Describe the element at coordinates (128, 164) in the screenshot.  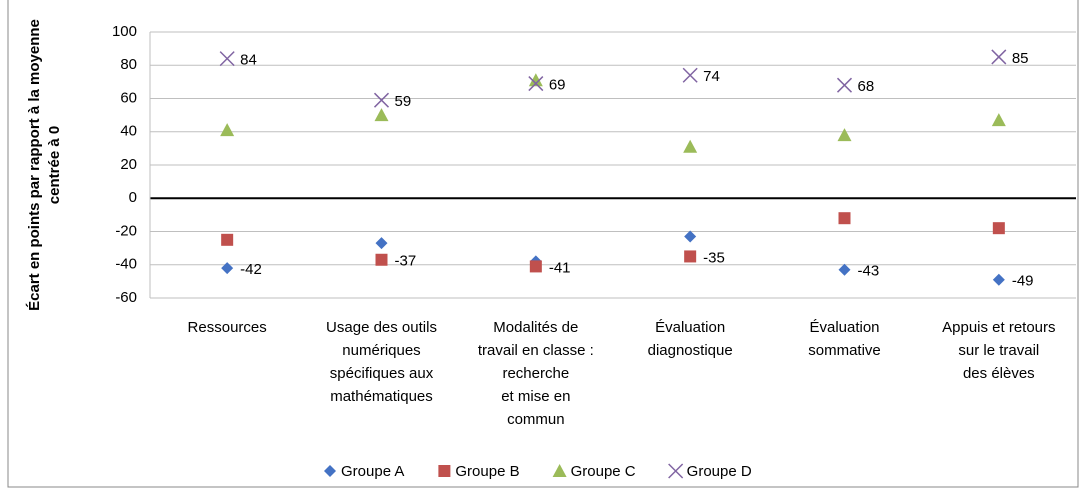
I see `y-tick-label: 20` at that location.